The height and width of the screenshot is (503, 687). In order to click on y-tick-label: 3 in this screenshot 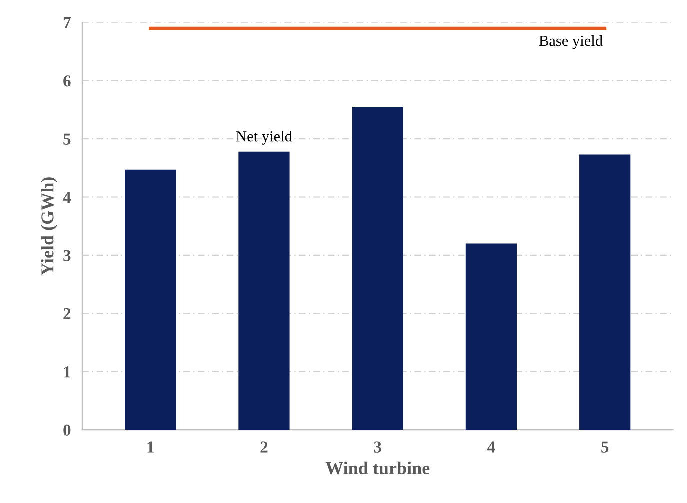, I will do `click(67, 256)`.